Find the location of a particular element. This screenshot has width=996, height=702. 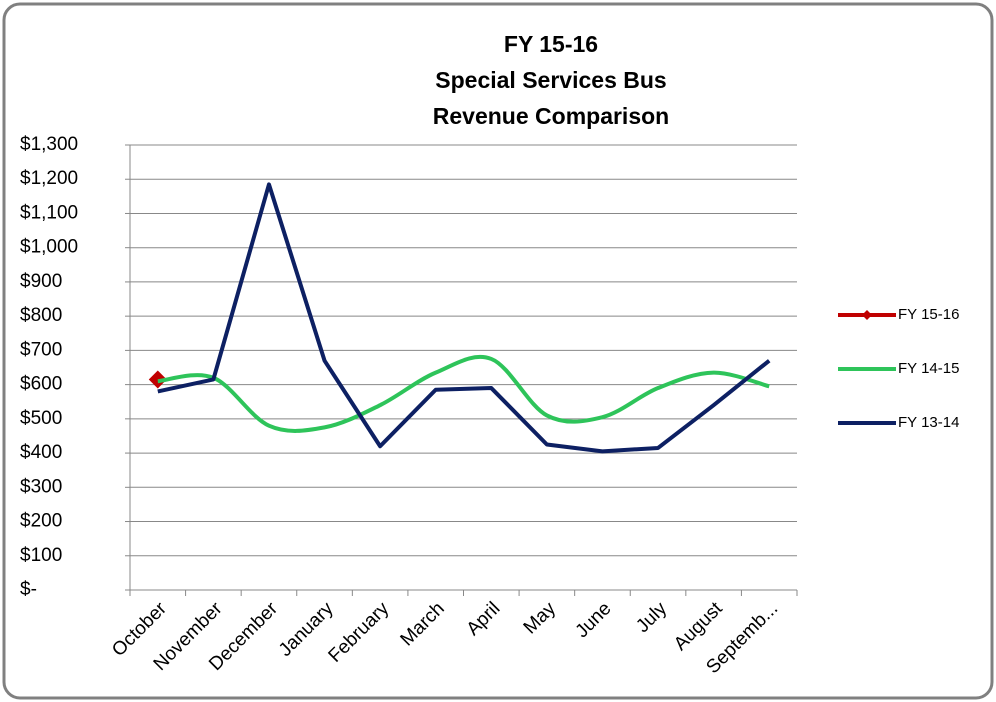

y-tick-label: $700 is located at coordinates (41, 349).